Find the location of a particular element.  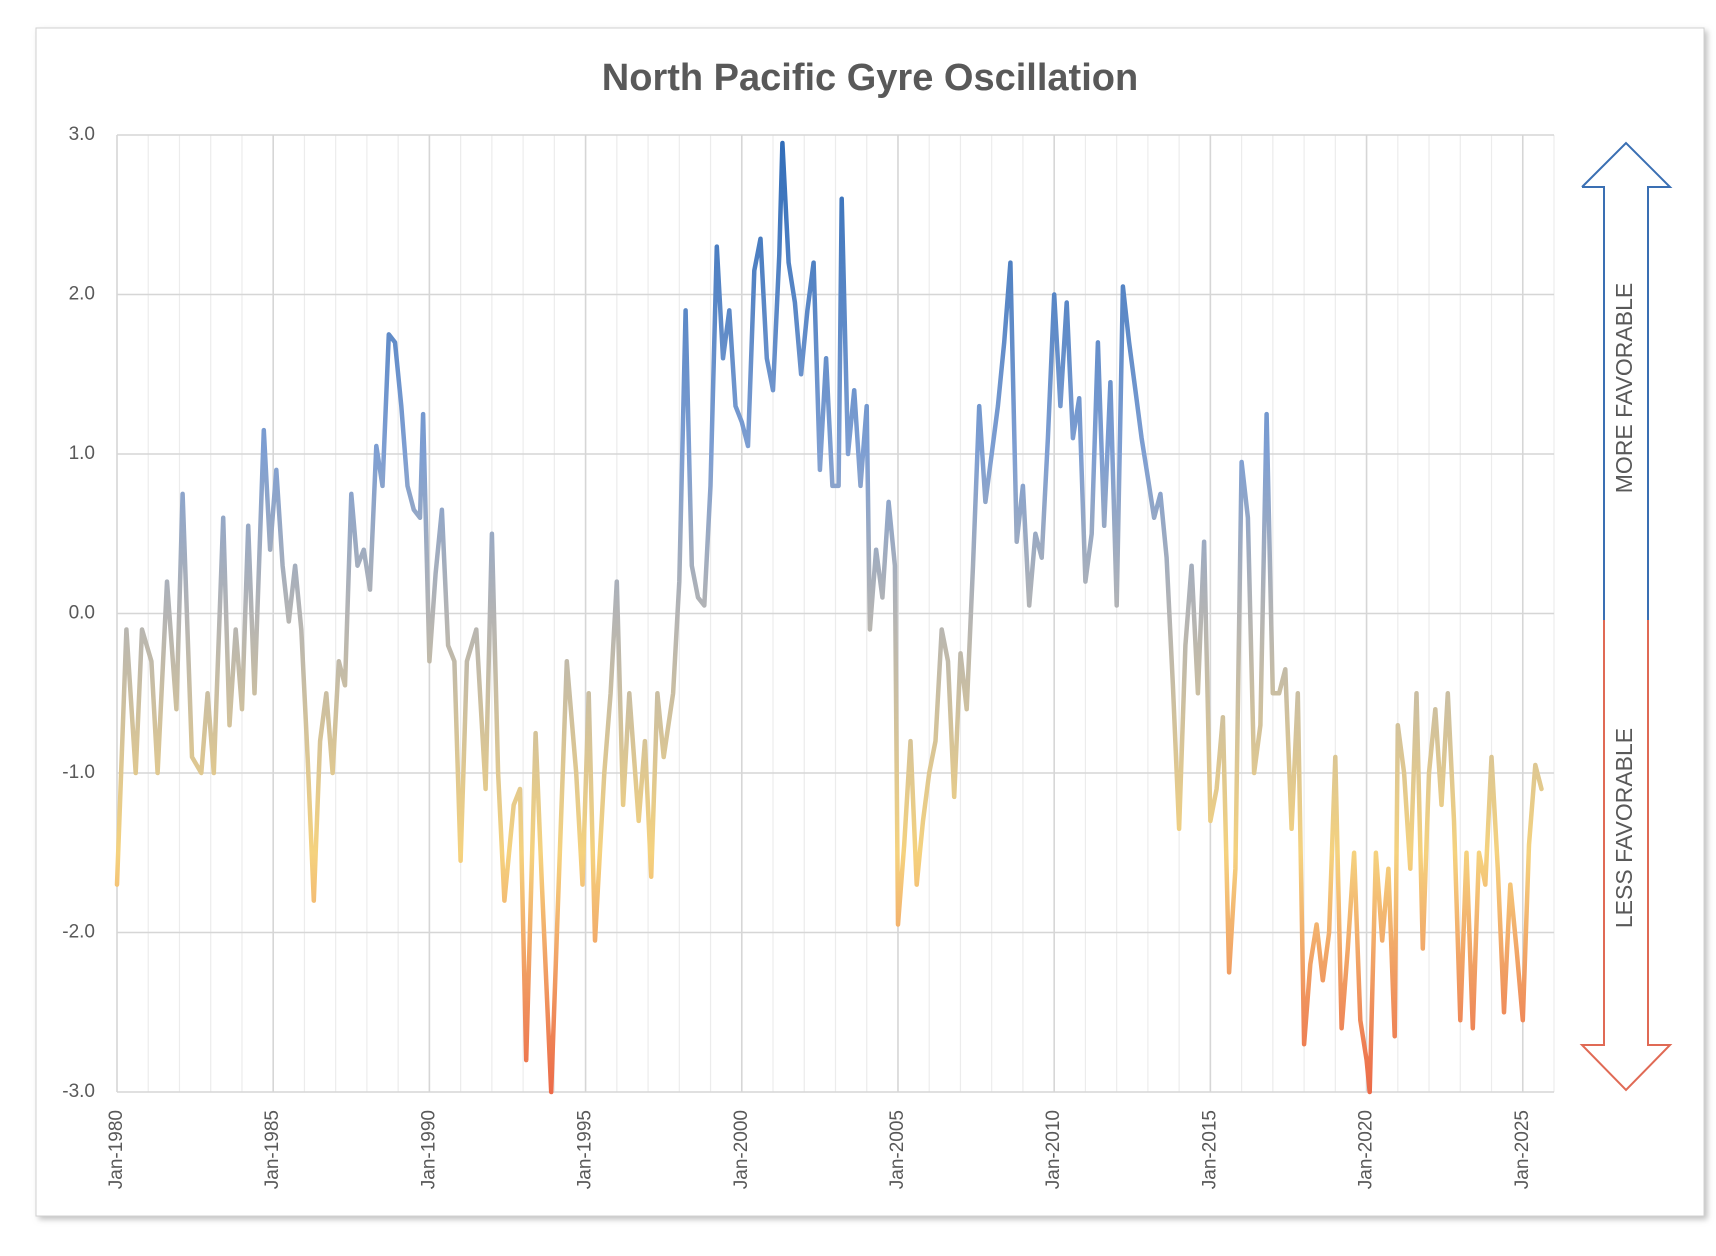

x-tick-label: Jan-1990 is located at coordinates (428, 1149).